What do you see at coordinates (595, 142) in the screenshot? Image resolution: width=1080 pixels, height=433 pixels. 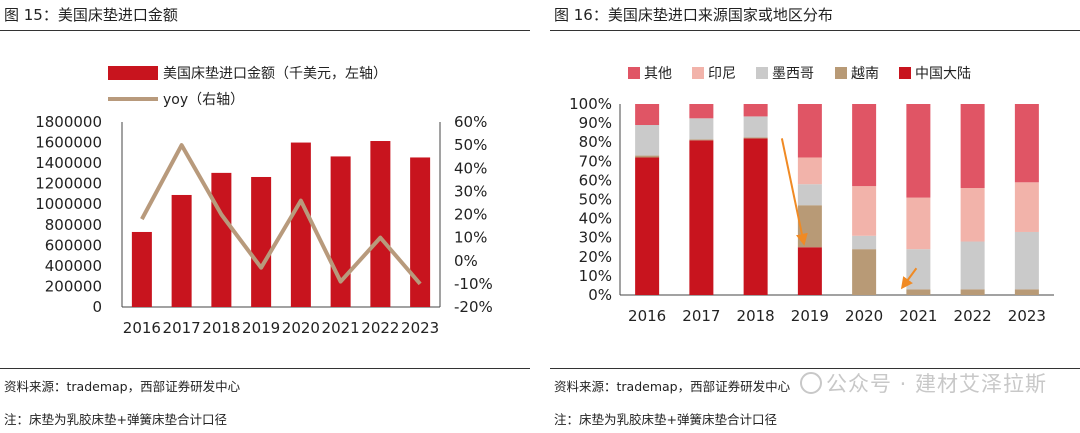 I see `y-tick-label: 80%` at bounding box center [595, 142].